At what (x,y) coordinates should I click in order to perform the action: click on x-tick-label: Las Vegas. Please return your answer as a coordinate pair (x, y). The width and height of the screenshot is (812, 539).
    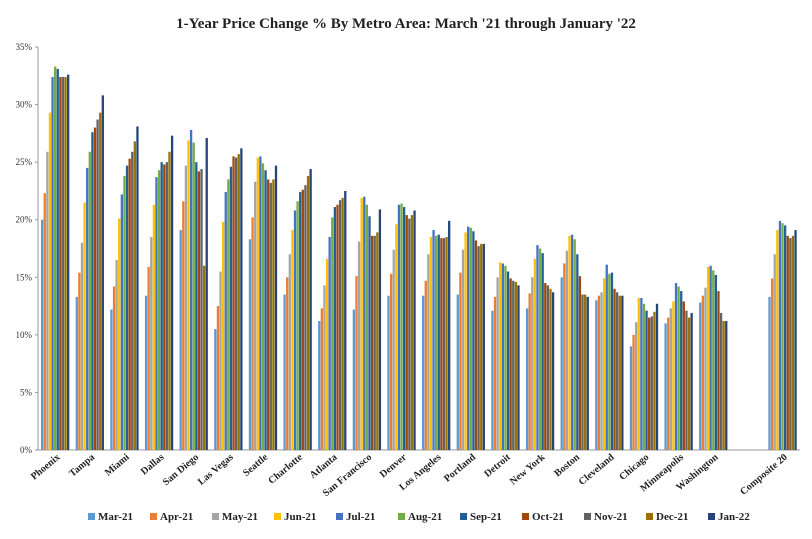
    Looking at the image, I should click on (216, 470).